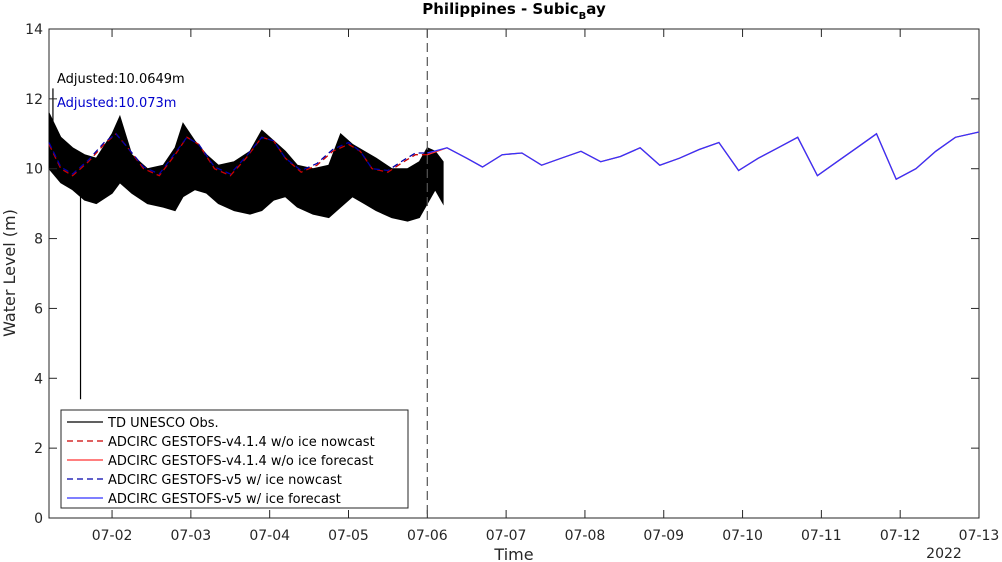  What do you see at coordinates (500, 9) in the screenshot?
I see `chart-title-main: Philippines - Subic` at bounding box center [500, 9].